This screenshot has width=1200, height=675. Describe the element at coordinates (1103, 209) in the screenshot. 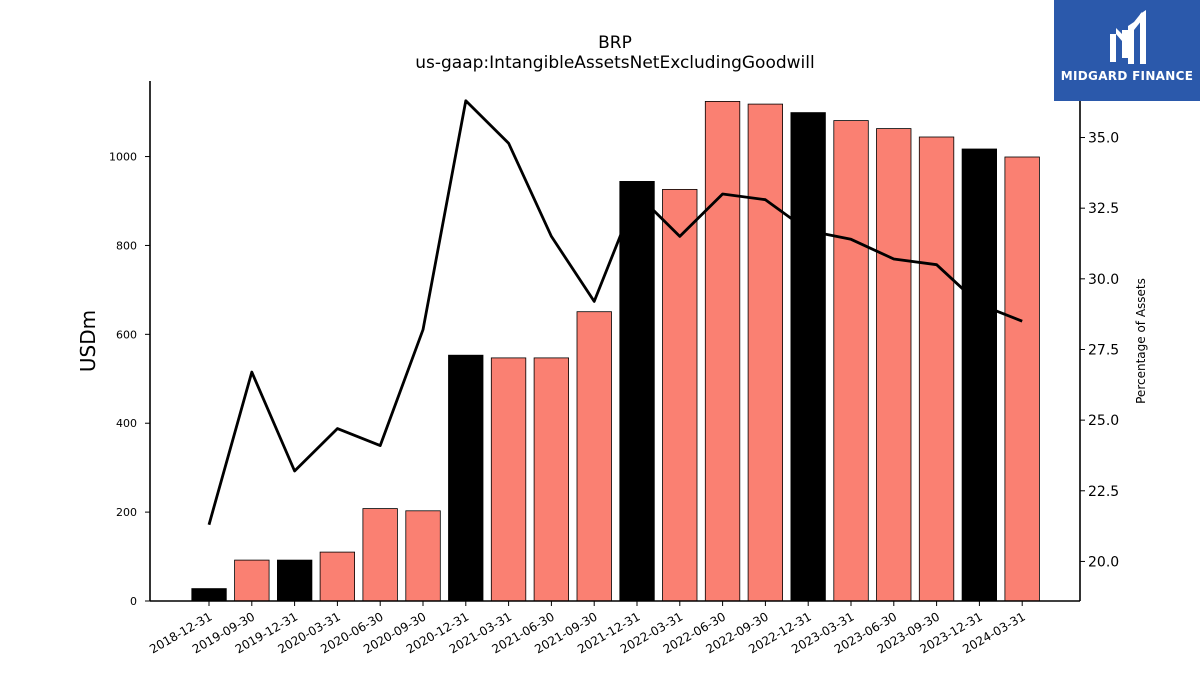

I see `y2-tick-label: 32.5` at that location.